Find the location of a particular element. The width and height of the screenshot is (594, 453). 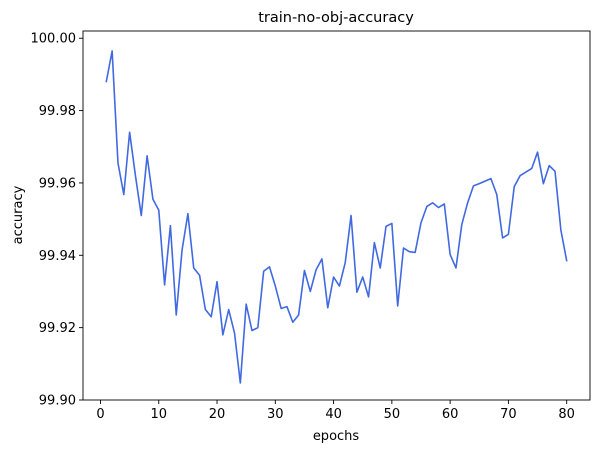

x-axis-label: epochs is located at coordinates (336, 436).